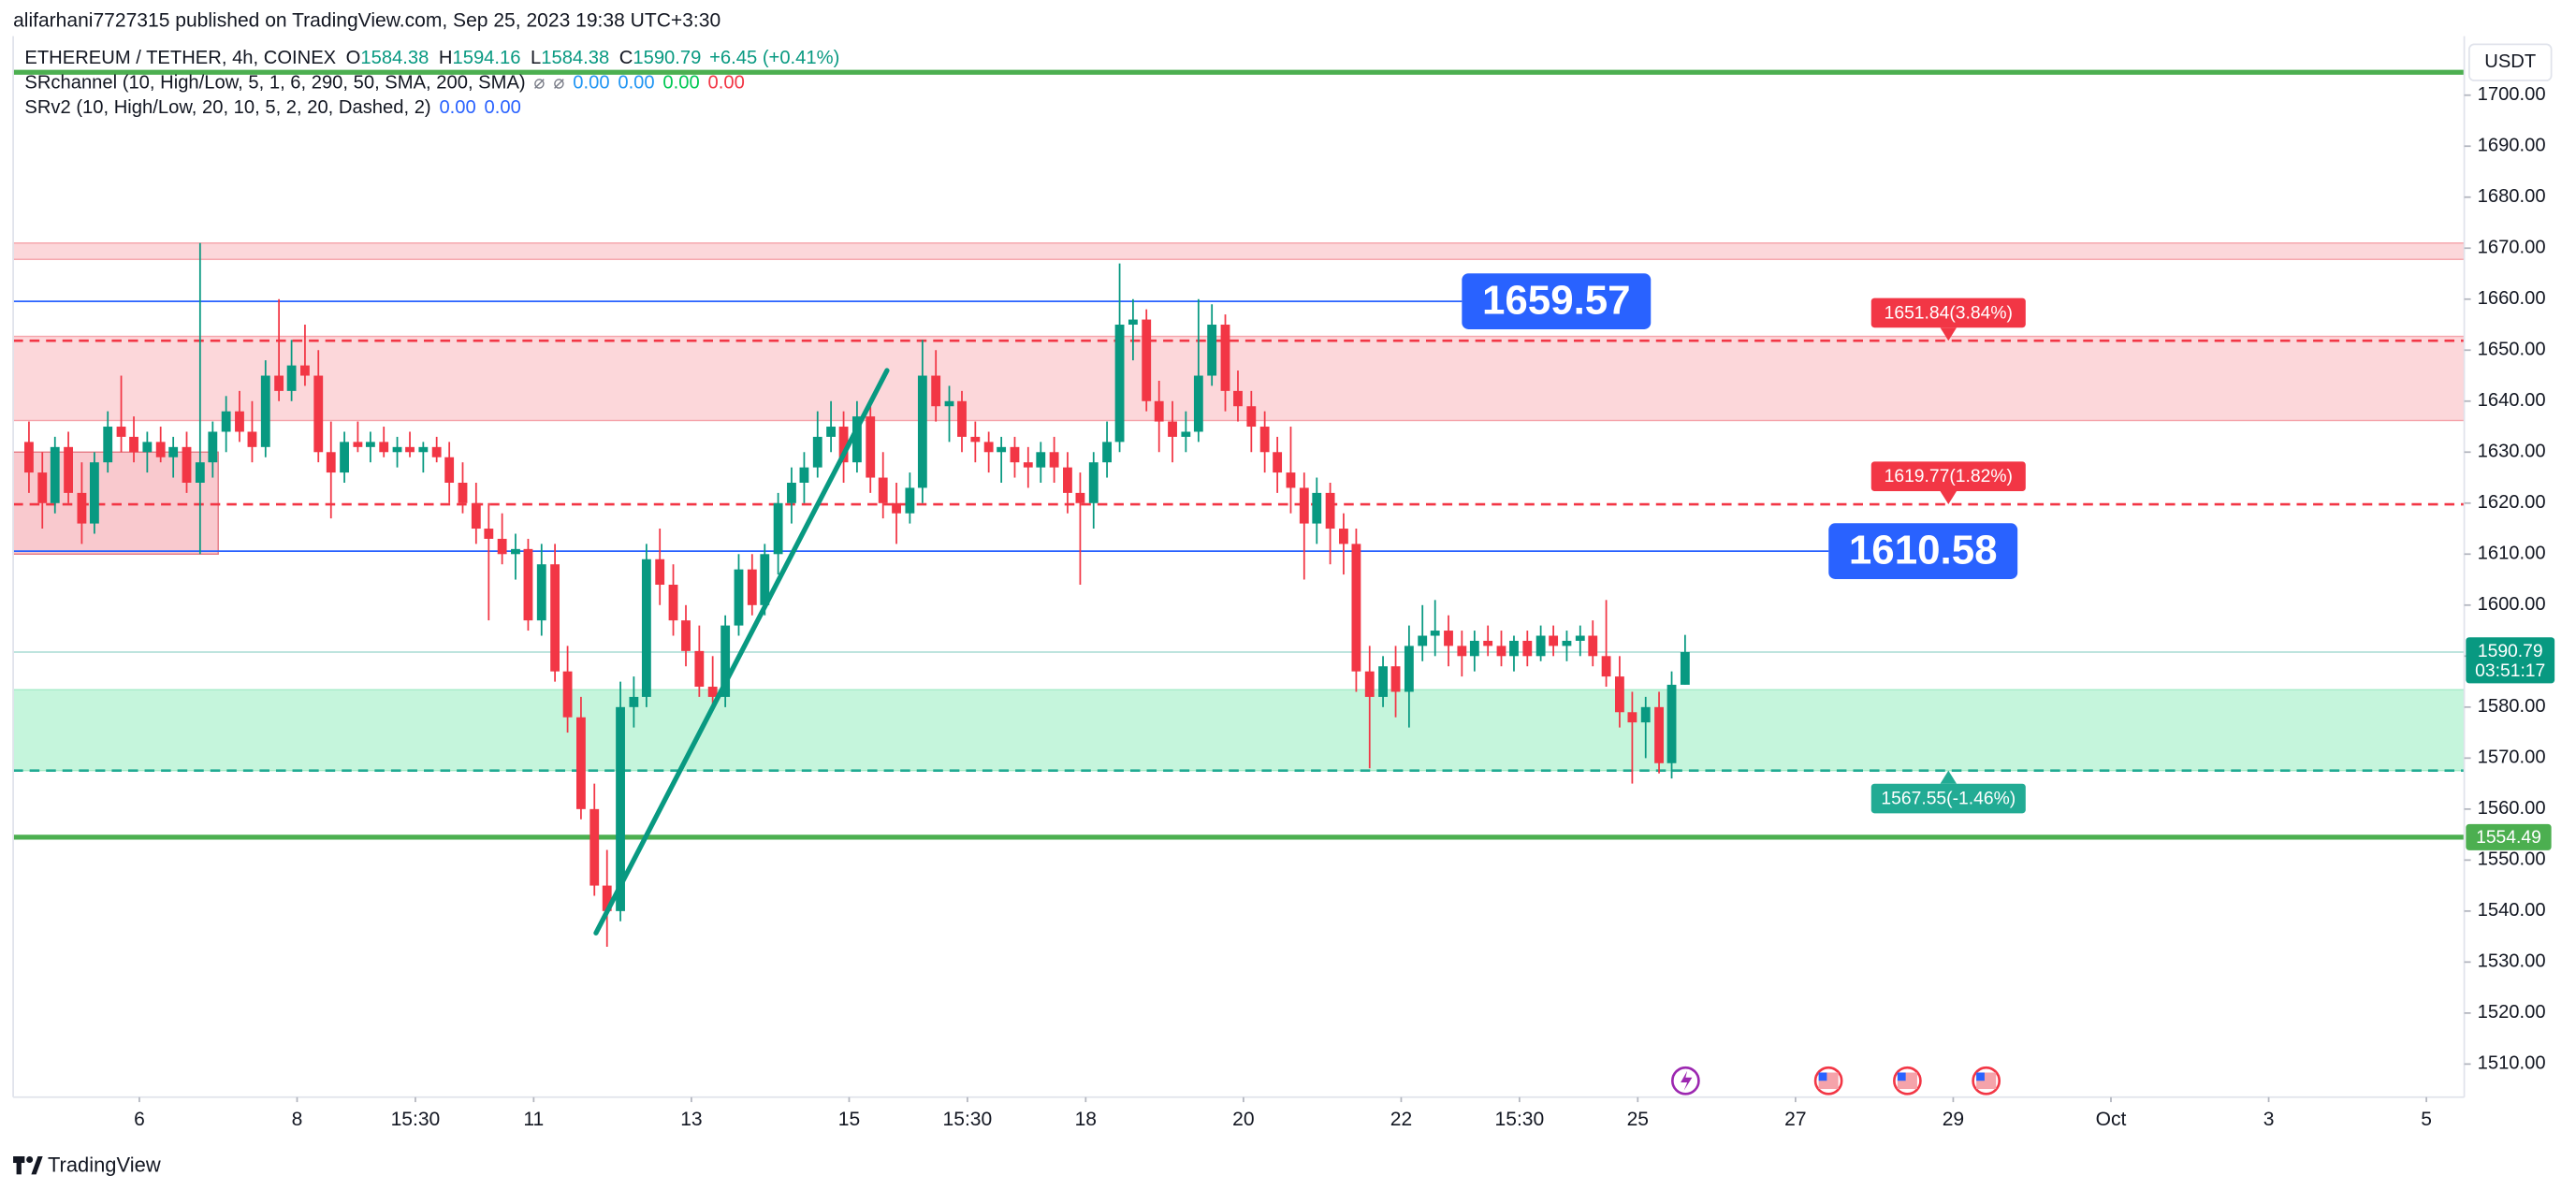 The height and width of the screenshot is (1190, 2576). Describe the element at coordinates (2512, 554) in the screenshot. I see `y-tick-label: 1610.00` at that location.